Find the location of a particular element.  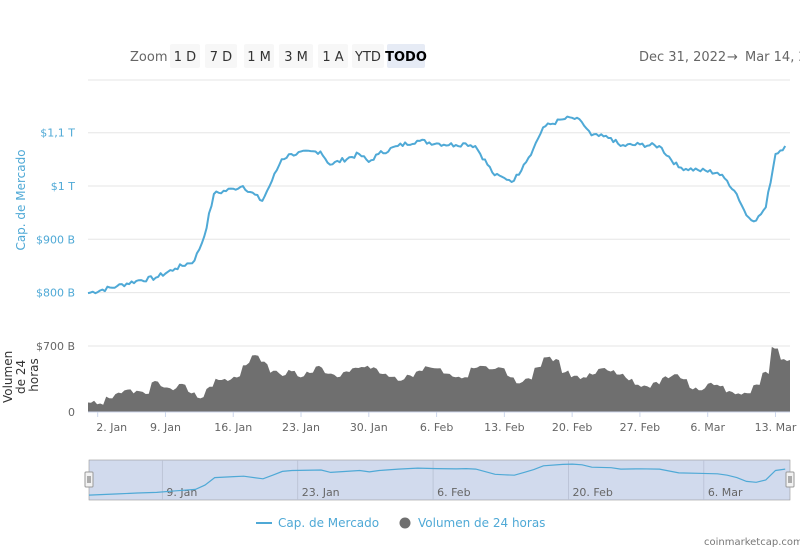

zoom-button-todo: TODO is located at coordinates (406, 56).